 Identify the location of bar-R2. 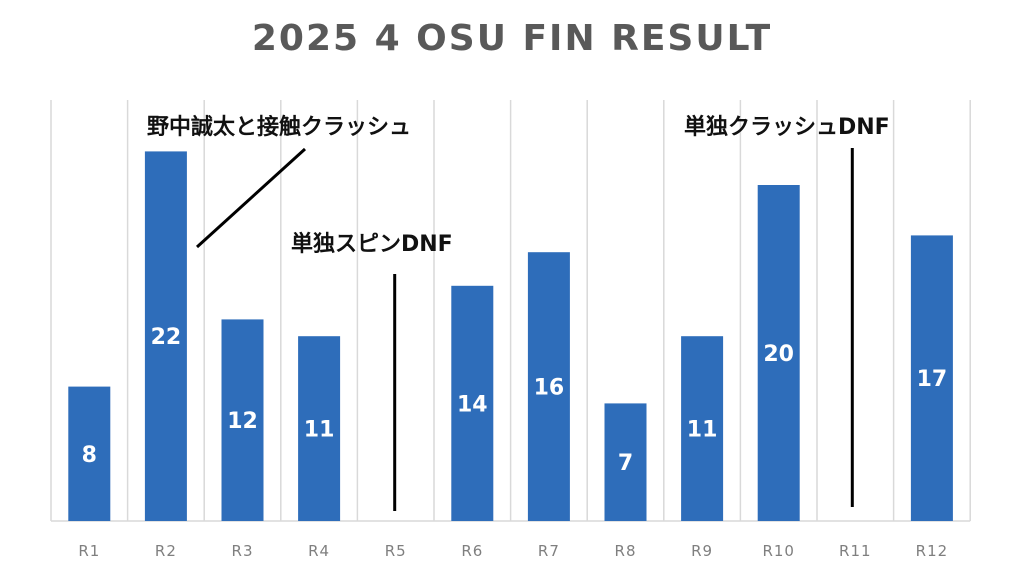
(165, 336).